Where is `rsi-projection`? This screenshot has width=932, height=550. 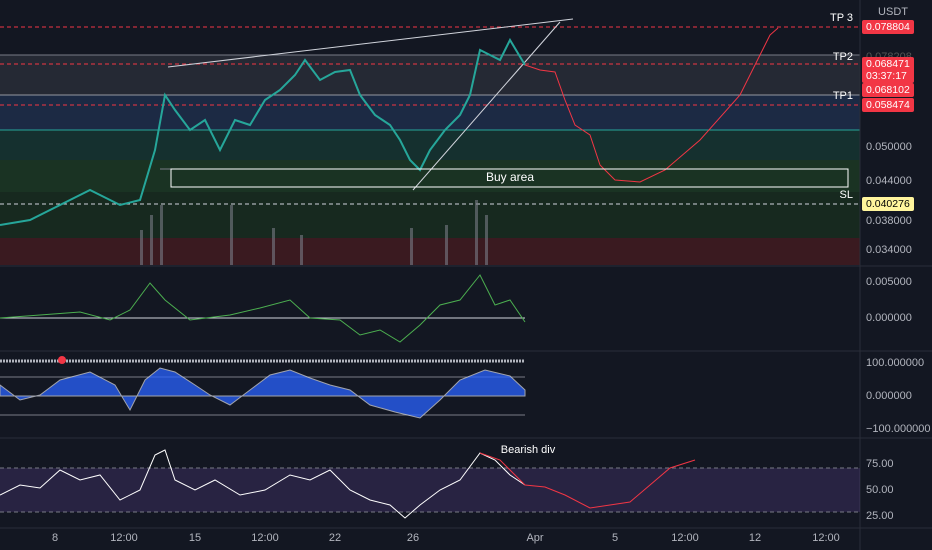 rsi-projection is located at coordinates (587, 480).